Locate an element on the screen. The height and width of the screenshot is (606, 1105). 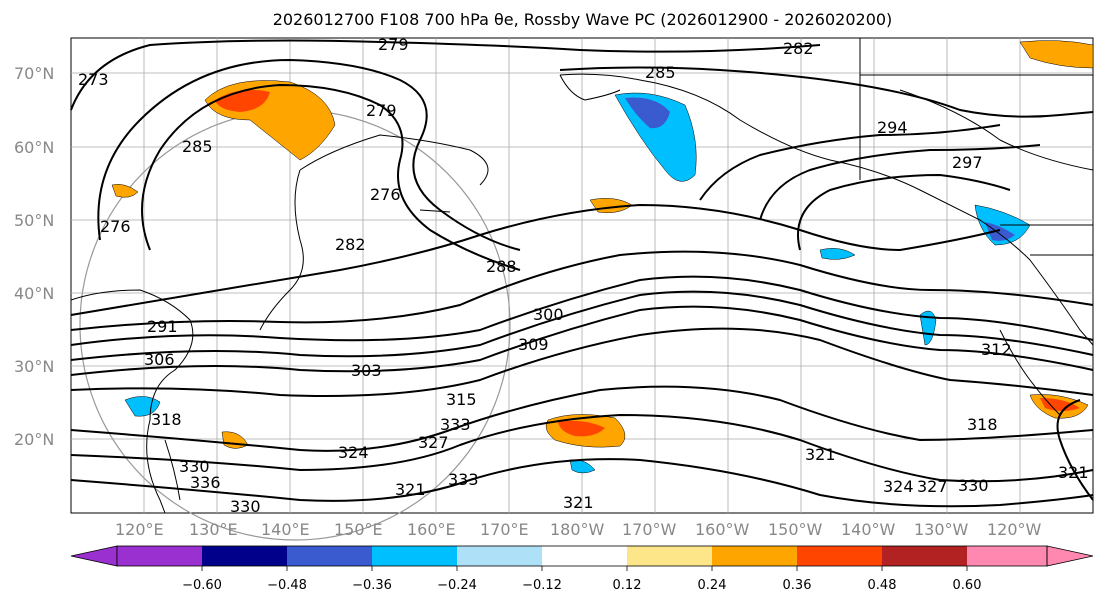
lon-label: 150°W is located at coordinates (795, 529).